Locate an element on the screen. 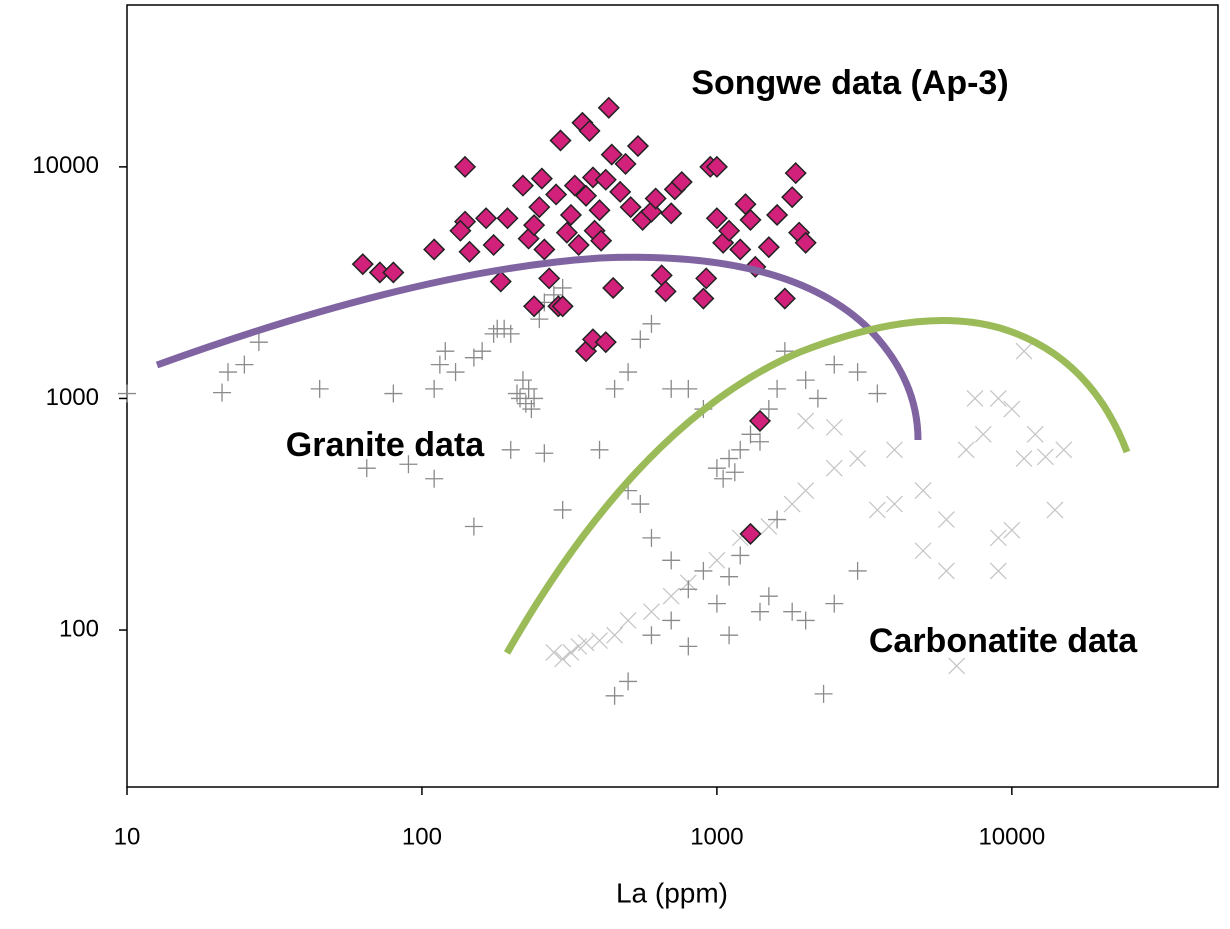 This screenshot has height=929, width=1230. annotation: Granite data is located at coordinates (385, 445).